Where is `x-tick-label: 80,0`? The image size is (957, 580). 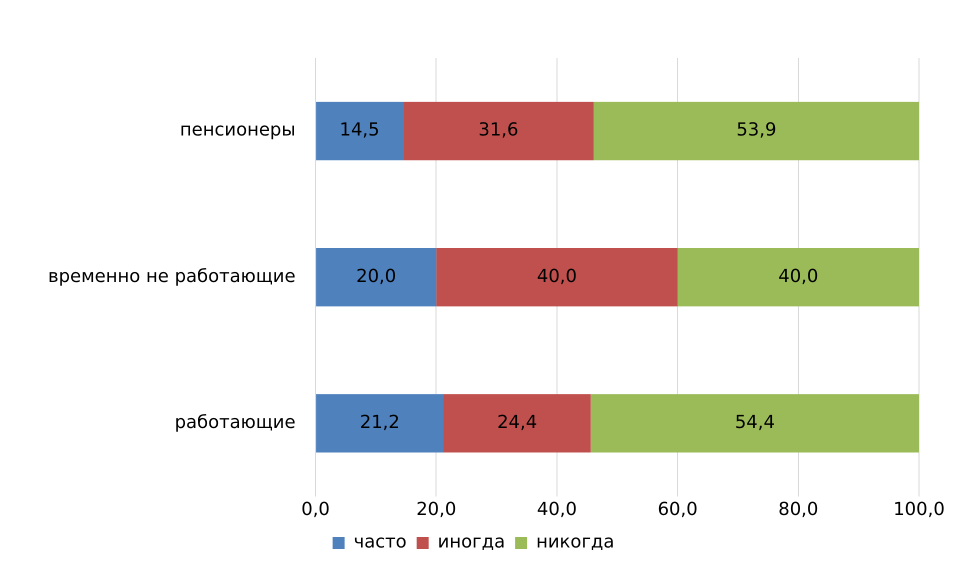
x-tick-label: 80,0 is located at coordinates (798, 509).